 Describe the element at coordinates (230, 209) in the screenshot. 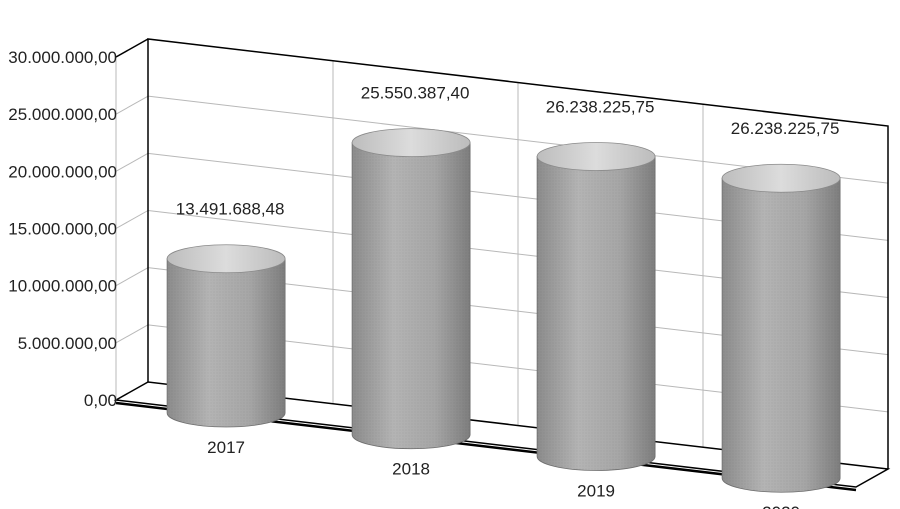

I see `data-label: 13.491.688,48` at that location.